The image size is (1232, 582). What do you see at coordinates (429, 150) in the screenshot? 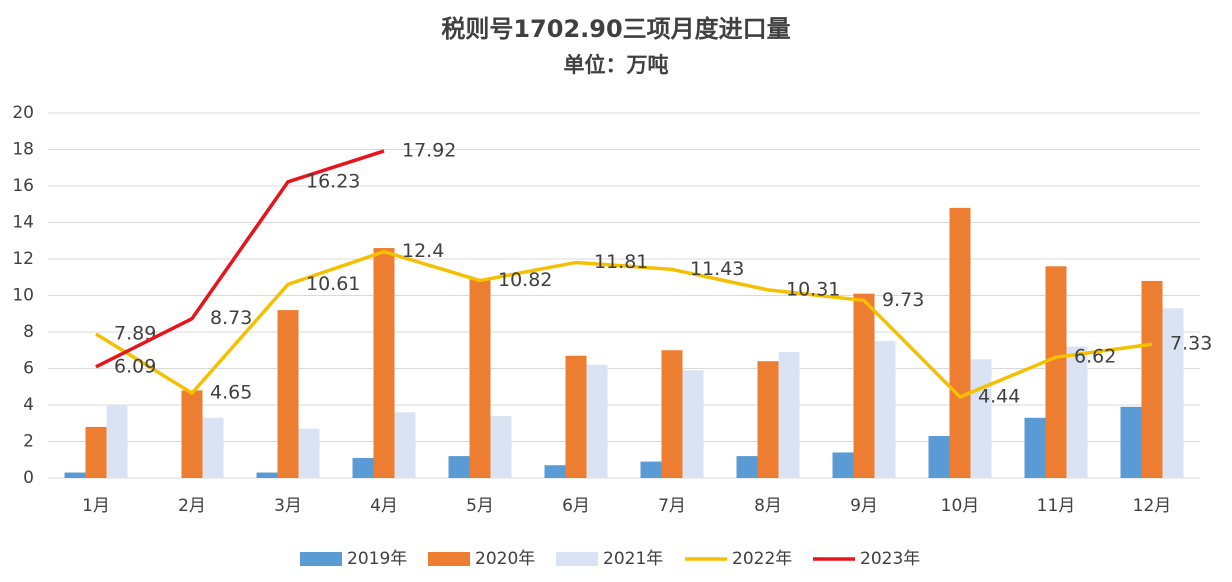
I see `data-label: 17.92` at bounding box center [429, 150].